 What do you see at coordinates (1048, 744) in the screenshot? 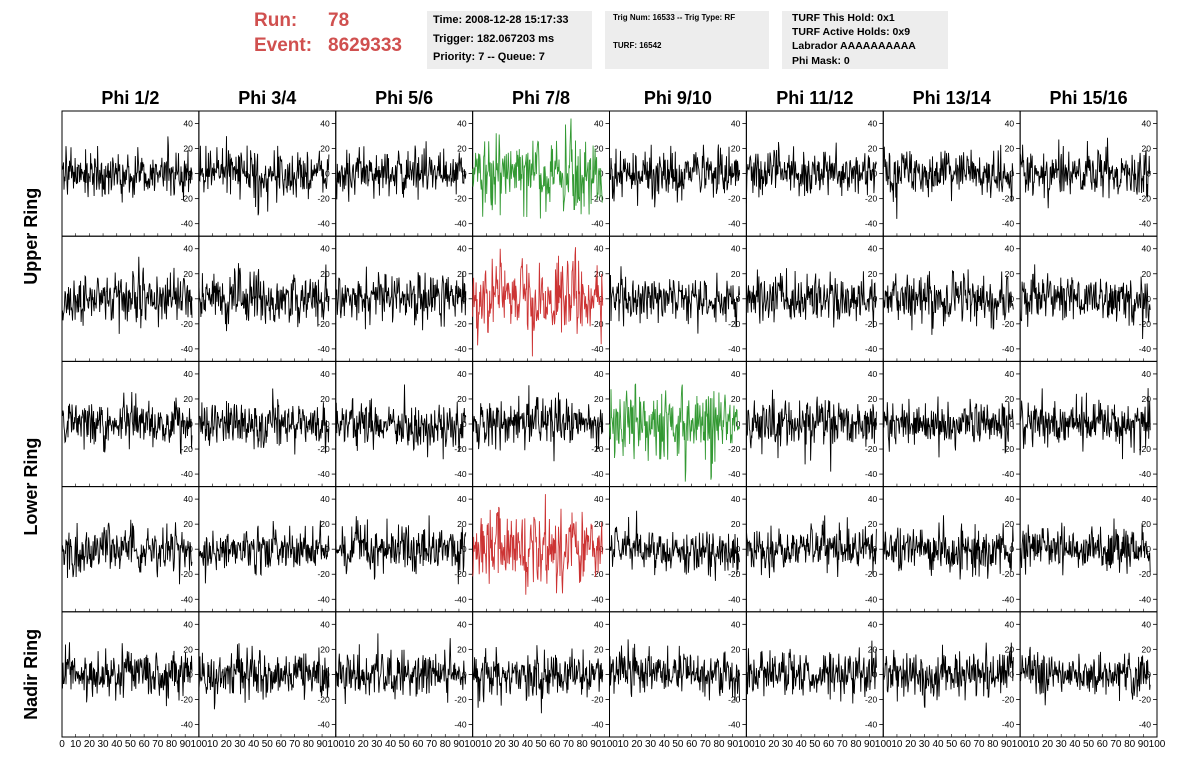
I see `x-tick-label: 20` at bounding box center [1048, 744].